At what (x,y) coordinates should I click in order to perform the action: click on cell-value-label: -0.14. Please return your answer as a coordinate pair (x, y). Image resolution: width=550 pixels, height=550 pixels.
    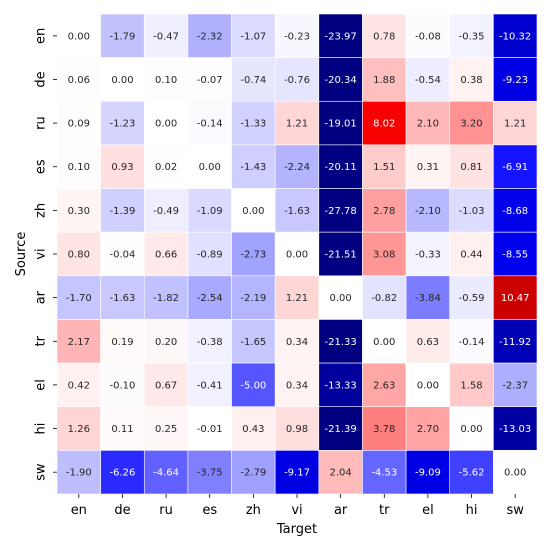
    Looking at the image, I should click on (210, 124).